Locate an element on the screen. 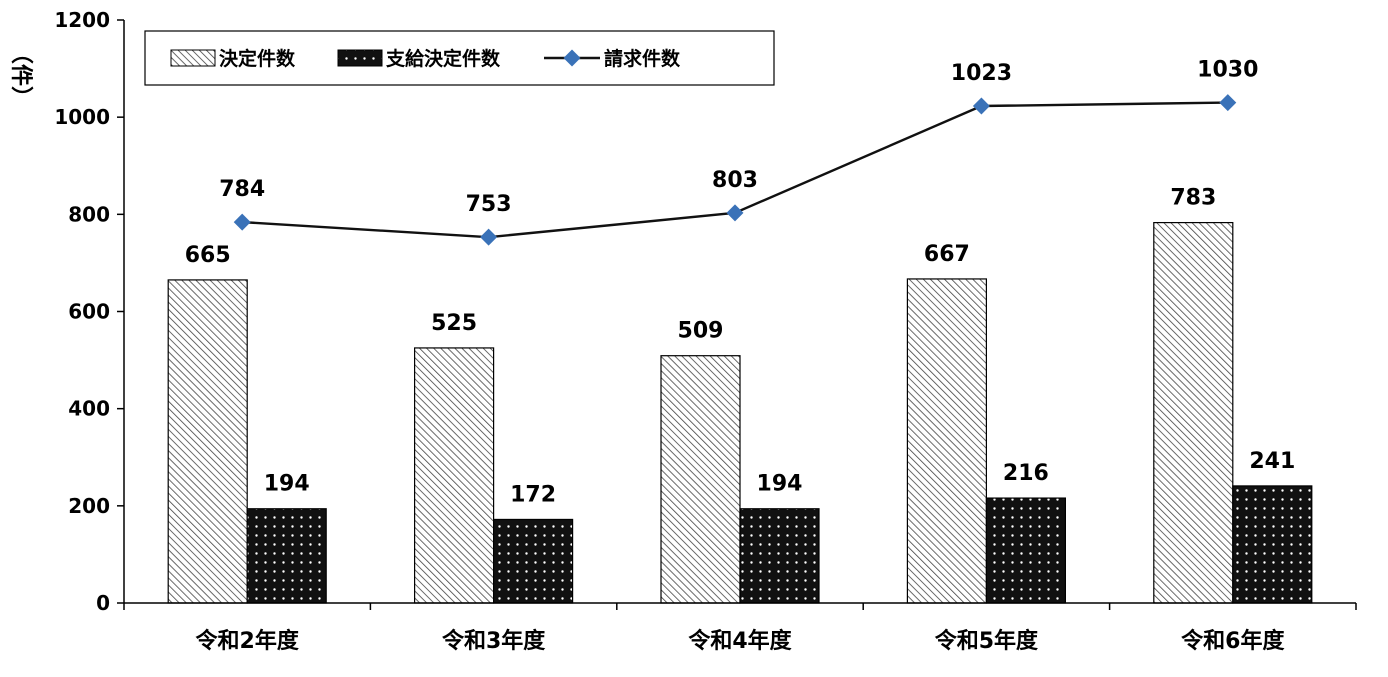 This screenshot has width=1388, height=677. y-tick-label: 1000 is located at coordinates (82, 117).